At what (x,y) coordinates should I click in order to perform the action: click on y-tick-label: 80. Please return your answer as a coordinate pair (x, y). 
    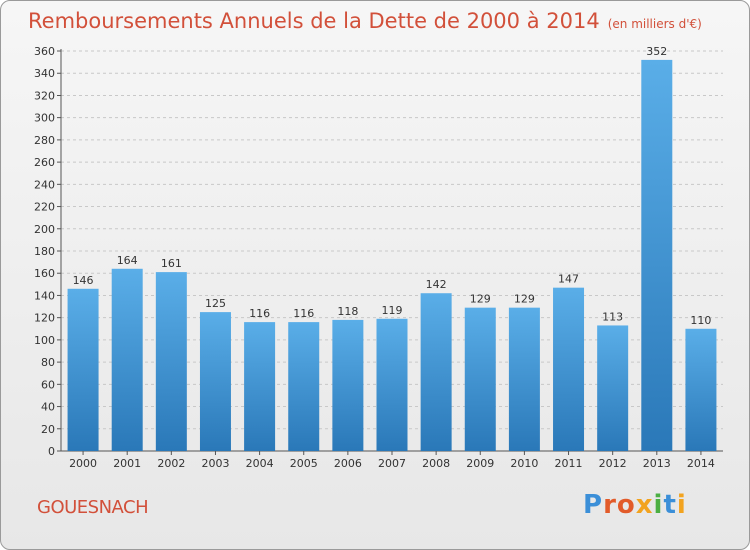
    Looking at the image, I should click on (48, 362).